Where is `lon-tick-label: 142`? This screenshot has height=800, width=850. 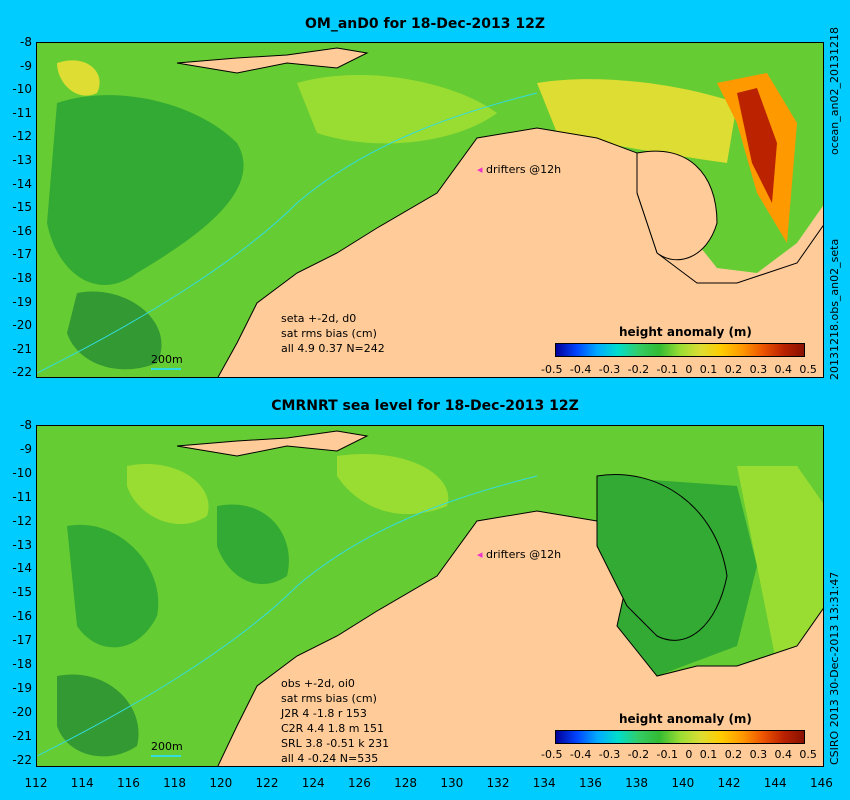 lon-tick-label: 142 is located at coordinates (729, 783).